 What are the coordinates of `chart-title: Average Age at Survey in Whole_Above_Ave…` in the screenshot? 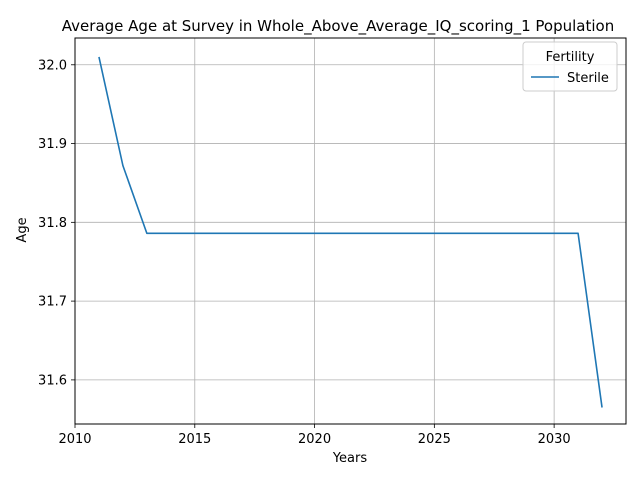 It's located at (338, 26).